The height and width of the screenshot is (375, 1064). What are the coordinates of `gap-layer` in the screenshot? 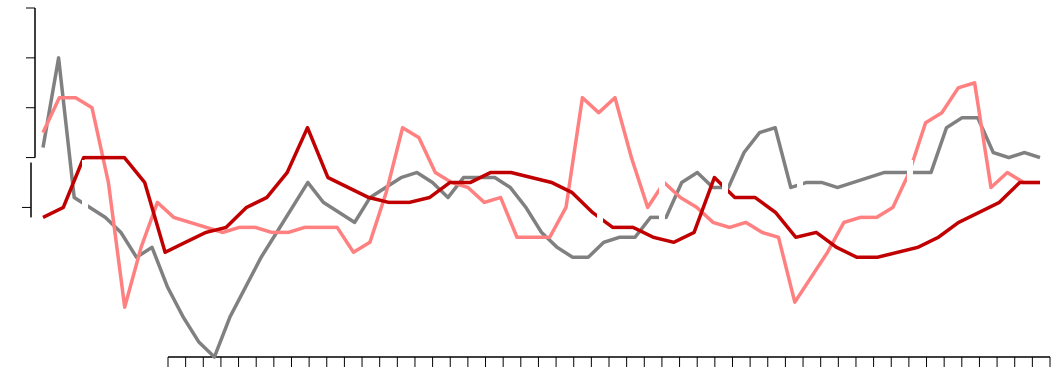 It's located at (497, 191).